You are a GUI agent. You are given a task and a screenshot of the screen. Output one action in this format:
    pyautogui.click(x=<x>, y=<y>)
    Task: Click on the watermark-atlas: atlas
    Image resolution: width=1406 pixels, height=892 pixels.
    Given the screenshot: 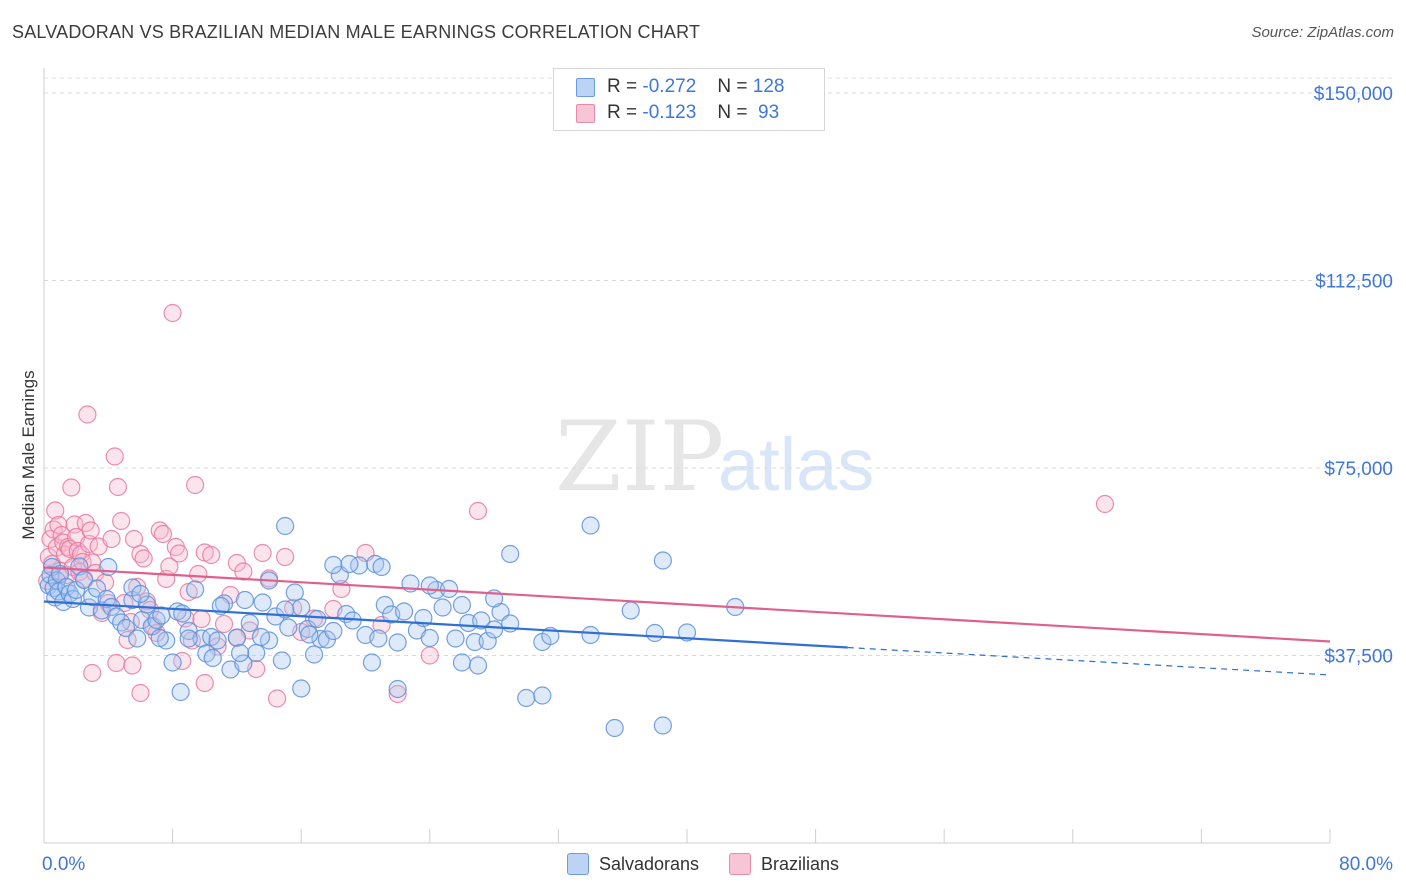 What is the action you would take?
    pyautogui.click(x=796, y=464)
    